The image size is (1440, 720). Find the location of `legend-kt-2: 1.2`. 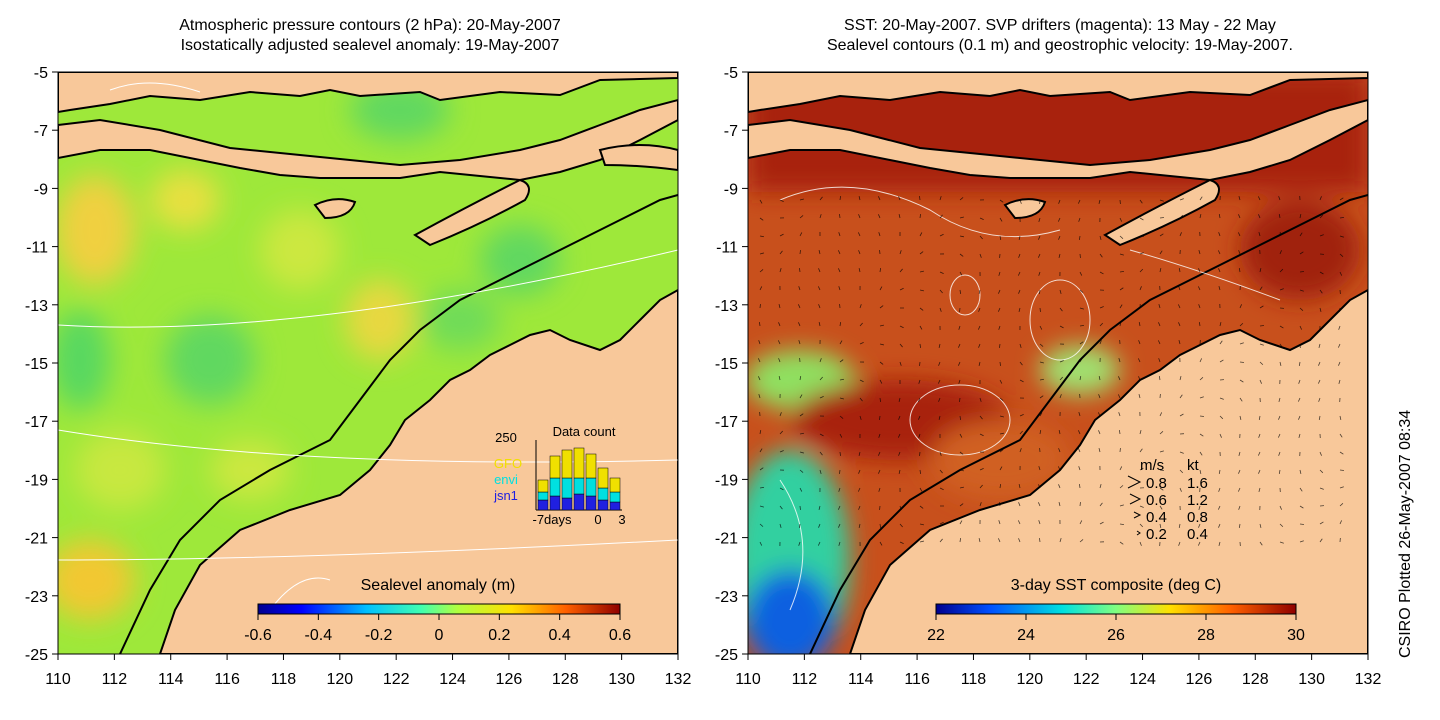

legend-kt-2: 1.2 is located at coordinates (1197, 500).